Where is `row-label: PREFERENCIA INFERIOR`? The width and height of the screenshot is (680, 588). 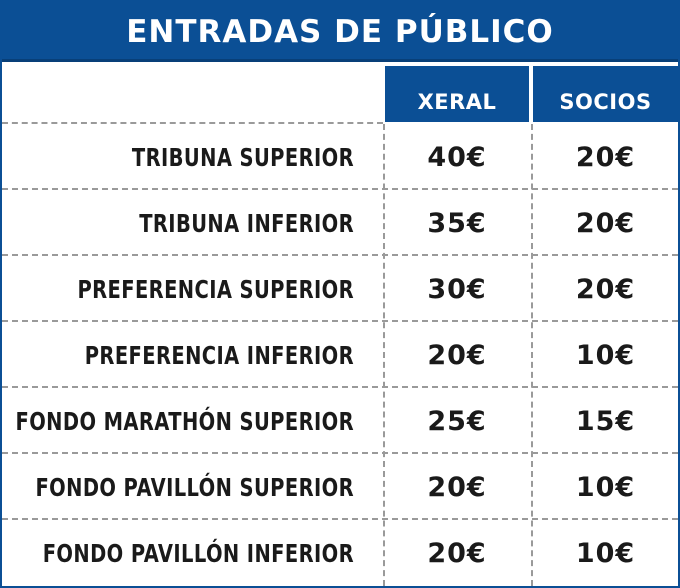 row-label: PREFERENCIA INFERIOR is located at coordinates (219, 355).